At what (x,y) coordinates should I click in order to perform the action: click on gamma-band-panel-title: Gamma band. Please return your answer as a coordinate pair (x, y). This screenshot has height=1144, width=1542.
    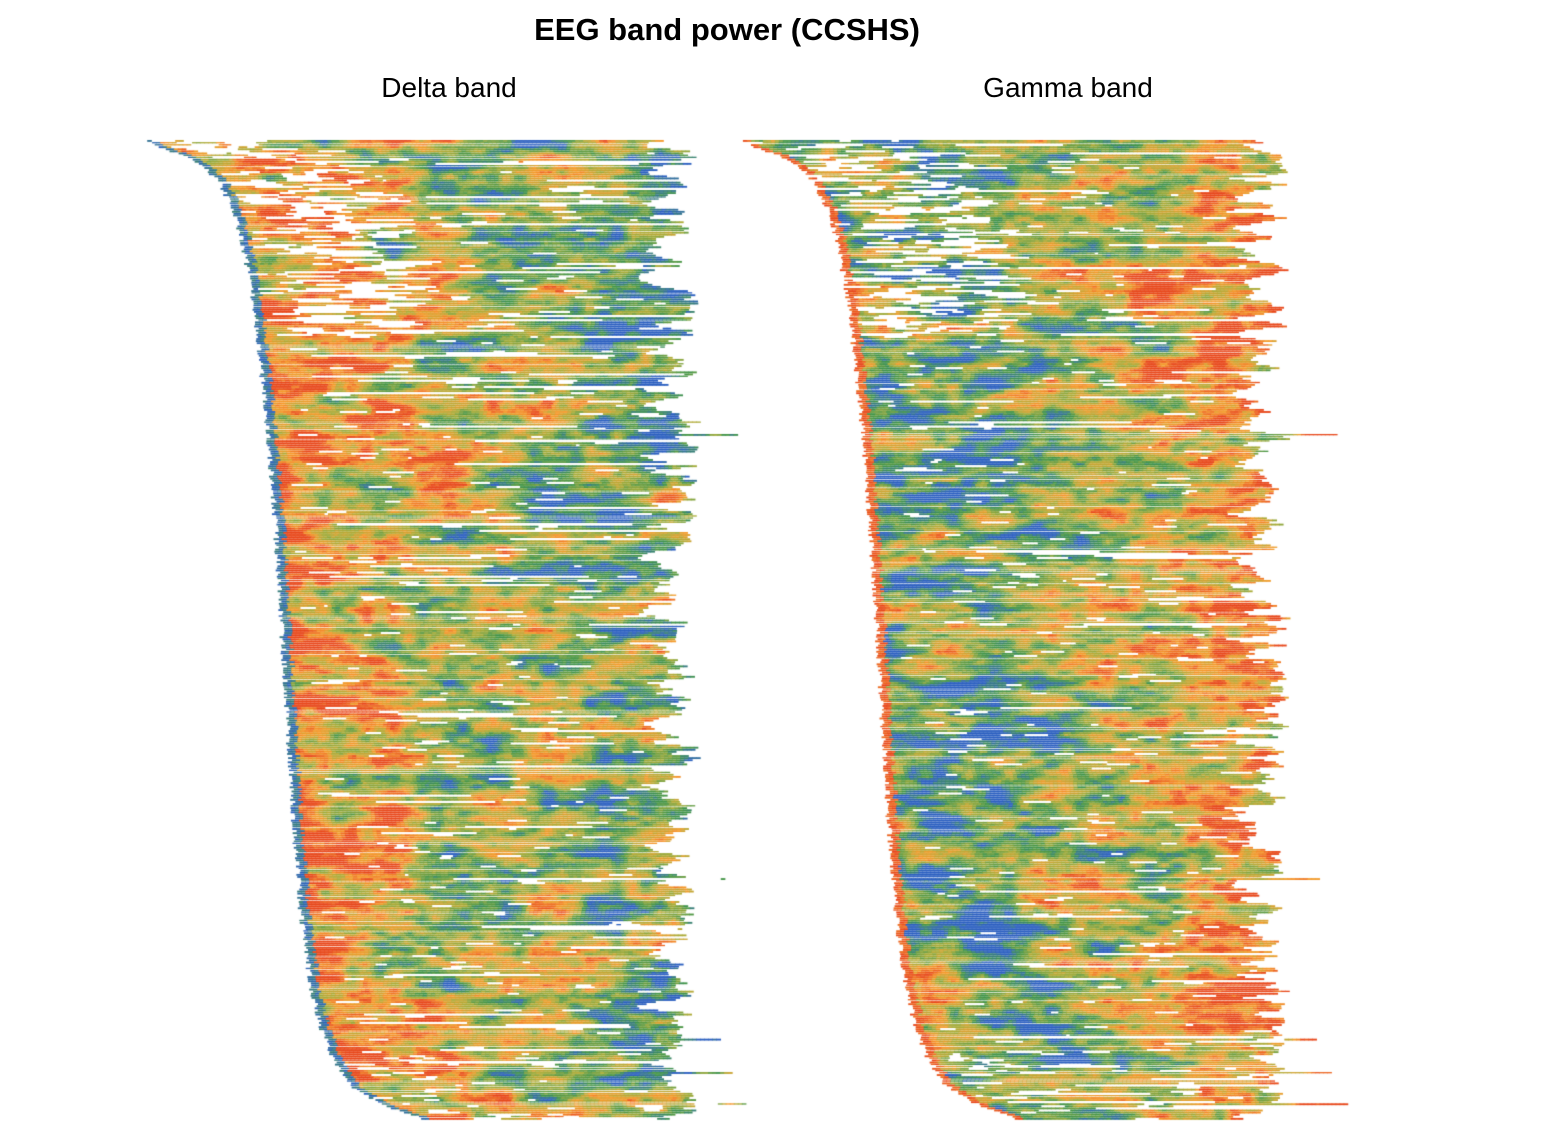
    Looking at the image, I should click on (1068, 87).